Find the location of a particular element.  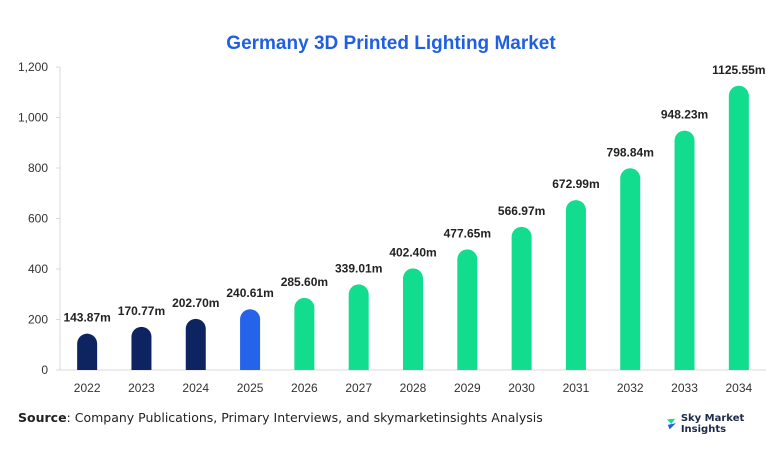

y-tick-label: 400 is located at coordinates (38, 269).